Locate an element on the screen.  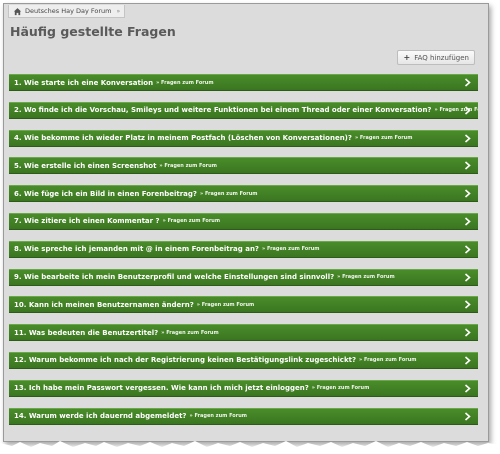
torn-edge-decoration is located at coordinates (250, 447).